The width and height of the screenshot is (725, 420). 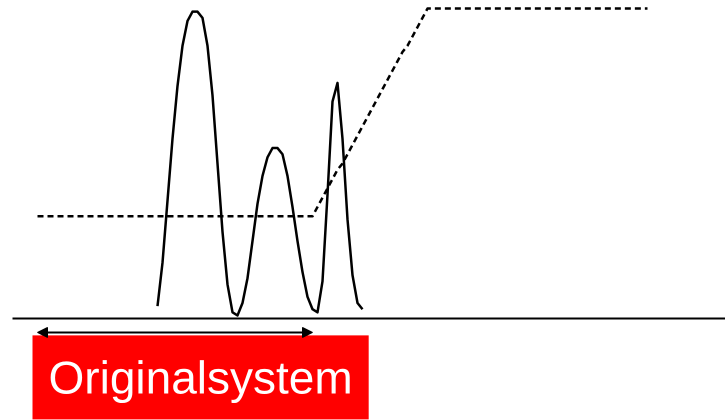 What do you see at coordinates (200, 377) in the screenshot?
I see `text: Originalsystem` at bounding box center [200, 377].